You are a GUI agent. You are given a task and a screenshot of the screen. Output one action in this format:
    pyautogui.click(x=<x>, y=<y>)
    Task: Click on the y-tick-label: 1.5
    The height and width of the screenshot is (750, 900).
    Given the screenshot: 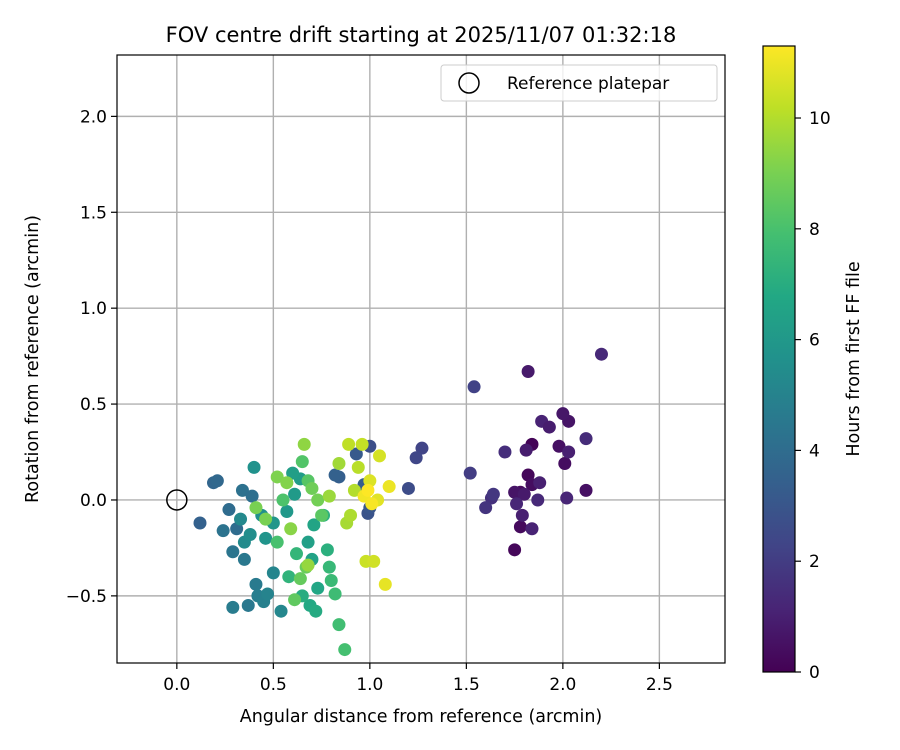 What is the action you would take?
    pyautogui.click(x=93, y=213)
    